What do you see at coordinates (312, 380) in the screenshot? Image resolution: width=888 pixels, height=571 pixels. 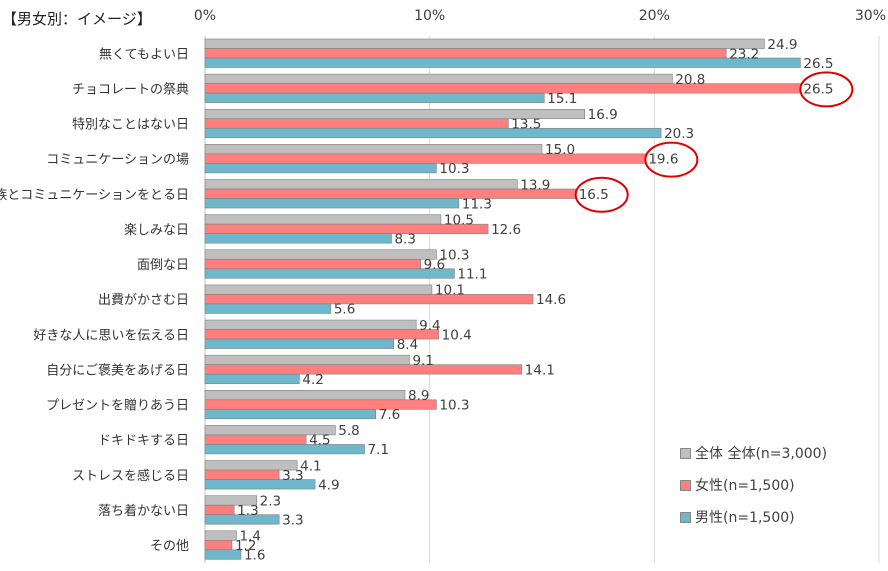 I see `value-label-2-9: 4.2` at bounding box center [312, 380].